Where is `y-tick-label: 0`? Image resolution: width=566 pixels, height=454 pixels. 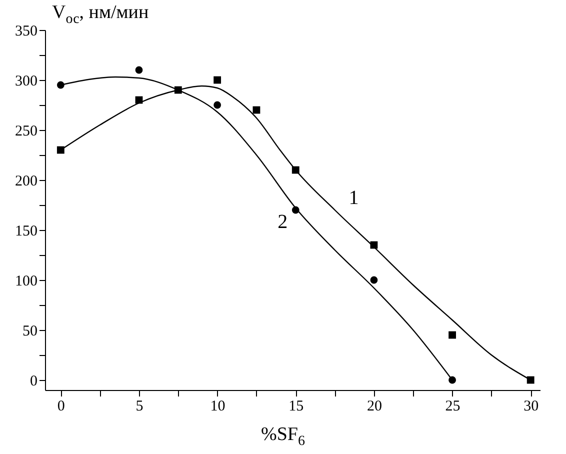 y-tick-label: 0 is located at coordinates (34, 382).